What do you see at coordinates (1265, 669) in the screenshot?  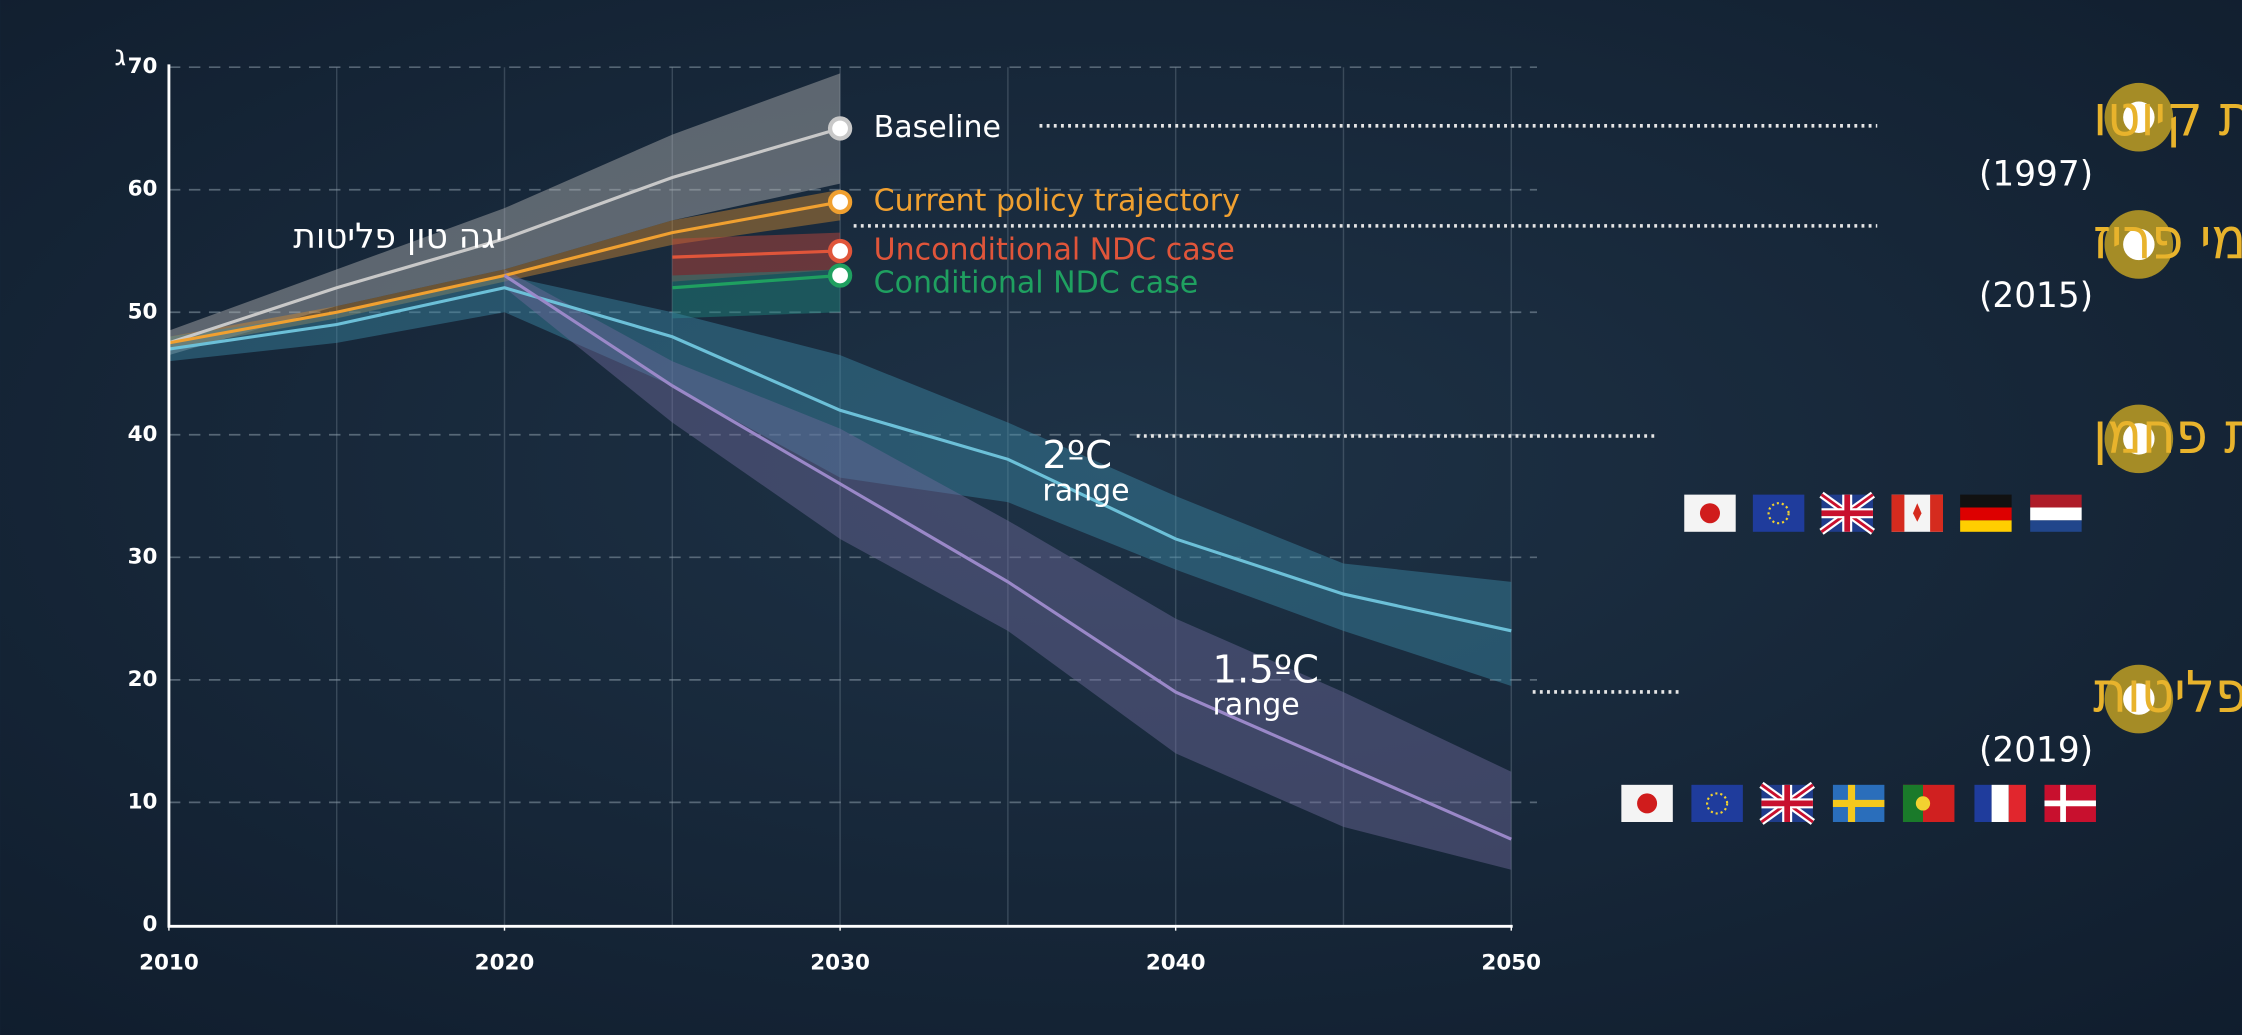 I see `range-label: 1.5ºC` at bounding box center [1265, 669].